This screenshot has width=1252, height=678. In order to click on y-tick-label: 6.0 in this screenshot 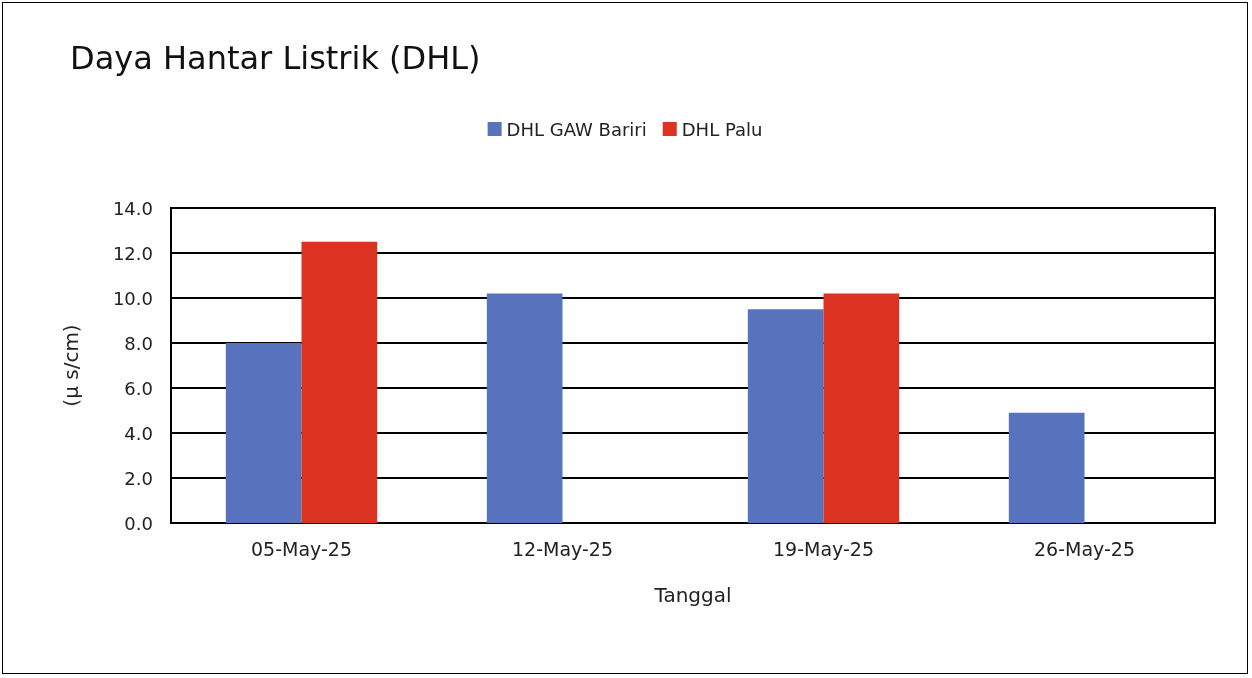, I will do `click(138, 388)`.